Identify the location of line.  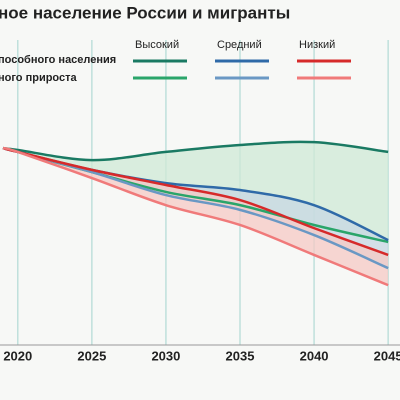
(195, 151).